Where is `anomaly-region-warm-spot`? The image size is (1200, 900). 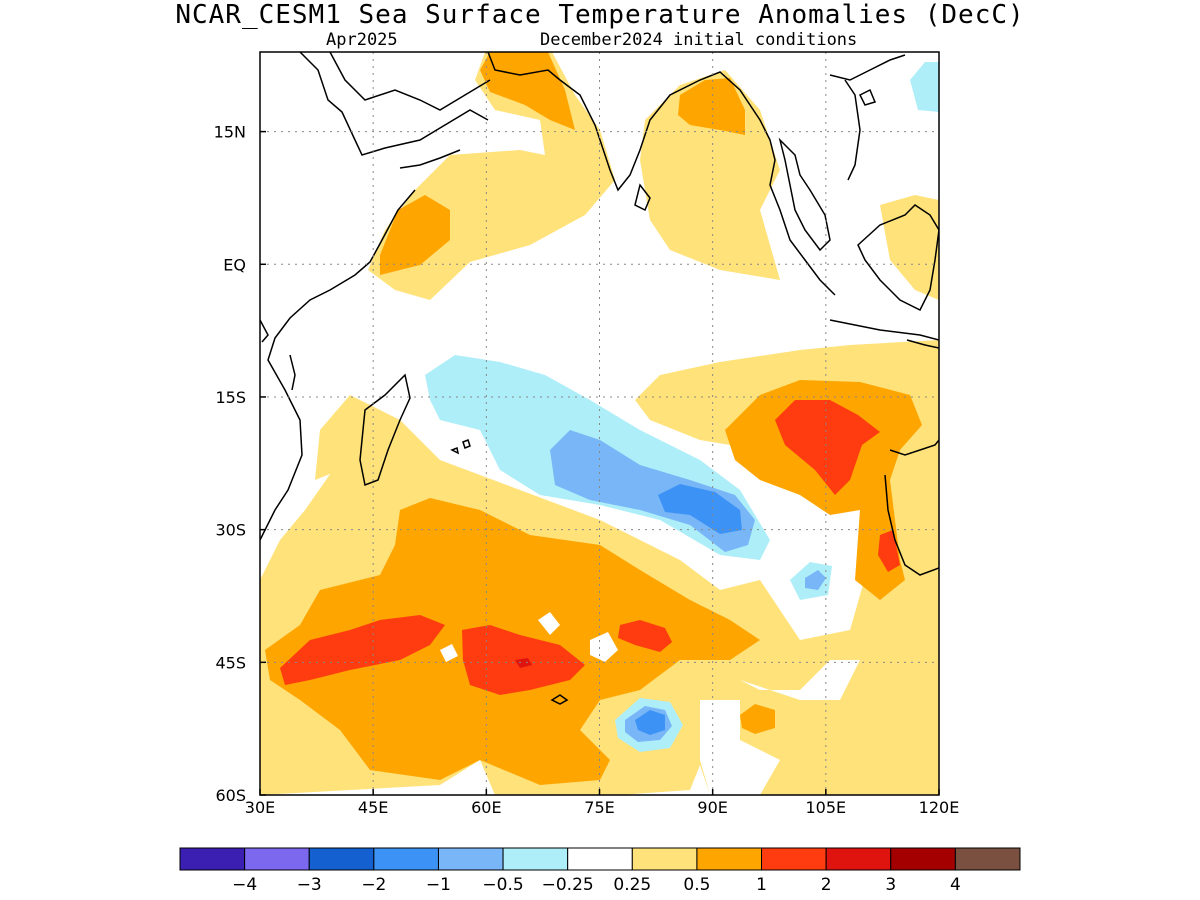 anomaly-region-warm-spot is located at coordinates (757, 719).